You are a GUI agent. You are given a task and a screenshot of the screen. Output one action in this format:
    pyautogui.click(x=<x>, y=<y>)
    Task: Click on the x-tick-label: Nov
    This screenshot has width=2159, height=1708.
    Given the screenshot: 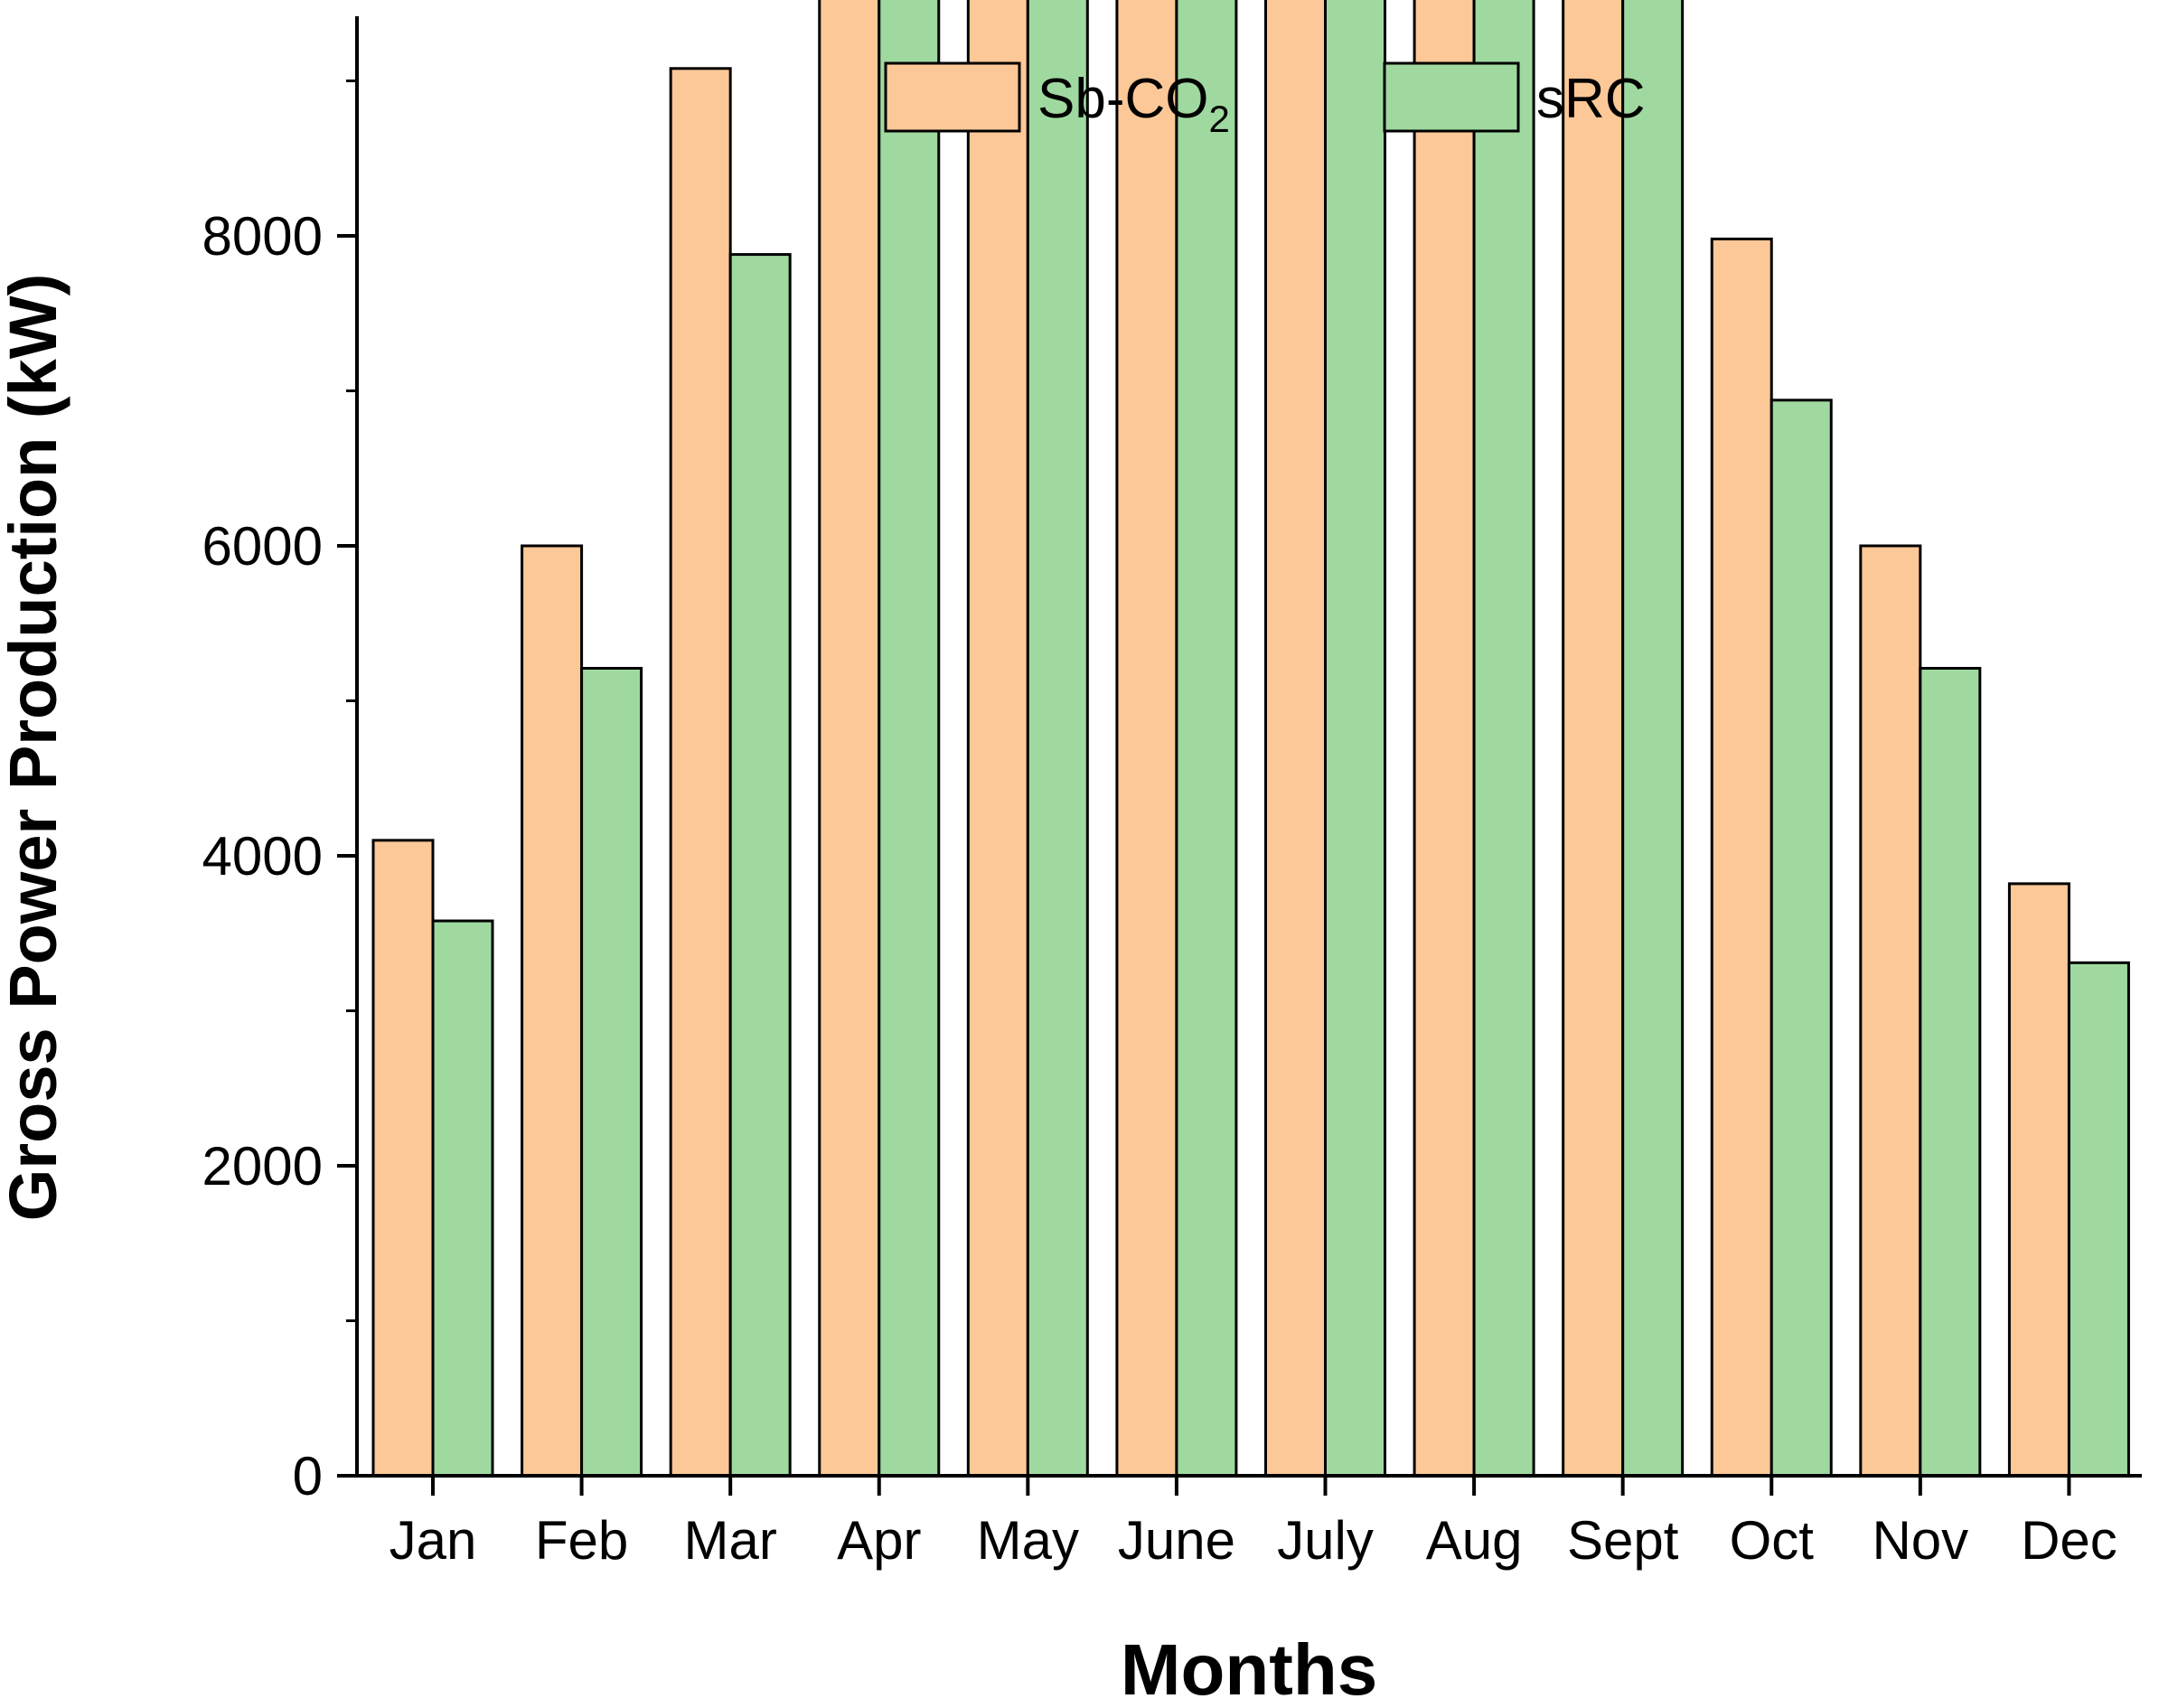 What is the action you would take?
    pyautogui.click(x=1920, y=1540)
    